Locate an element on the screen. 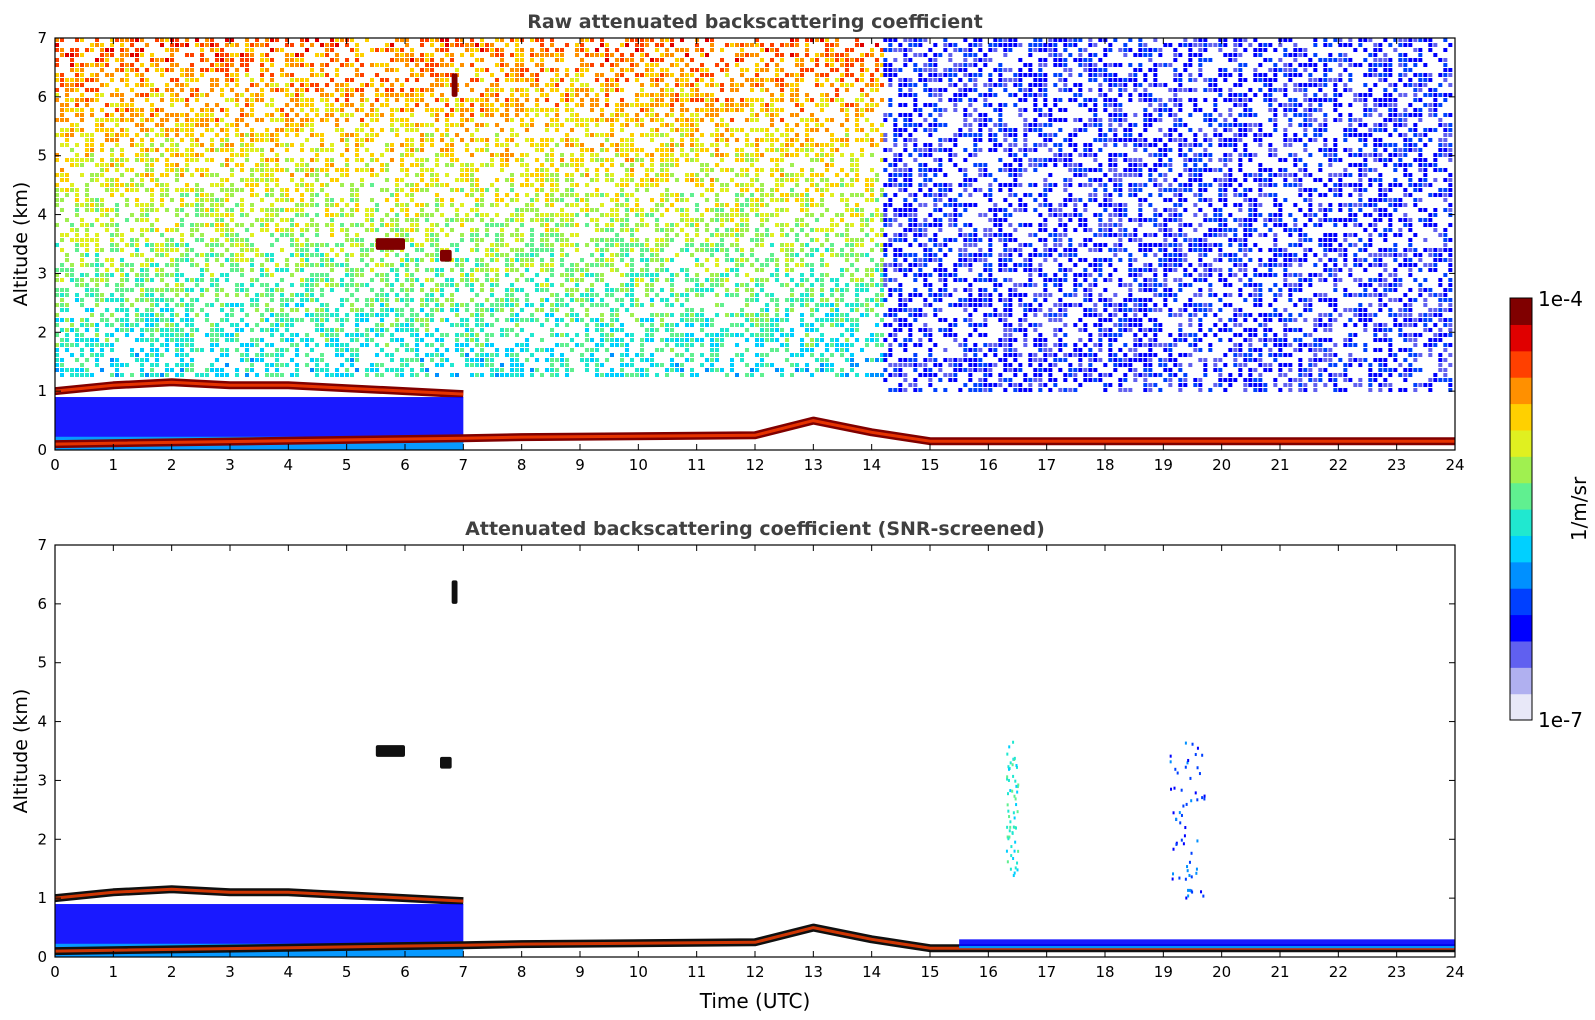 The image size is (1595, 1020). colorbar: 1e-4 1e-7 1/m/sr is located at coordinates (1550, 509).